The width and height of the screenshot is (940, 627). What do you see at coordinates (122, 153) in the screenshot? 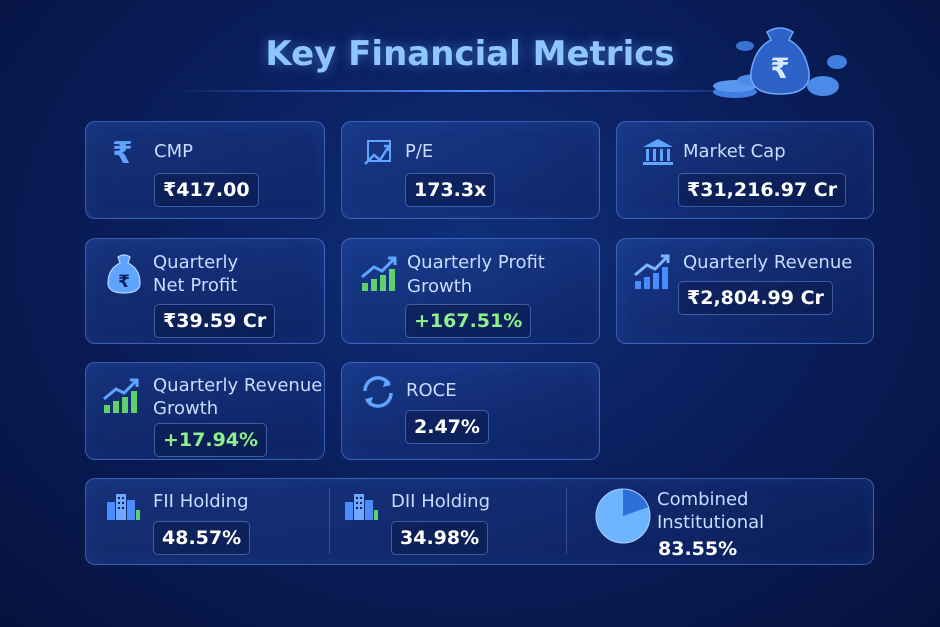
I see `rupee-icon: ₹` at bounding box center [122, 153].